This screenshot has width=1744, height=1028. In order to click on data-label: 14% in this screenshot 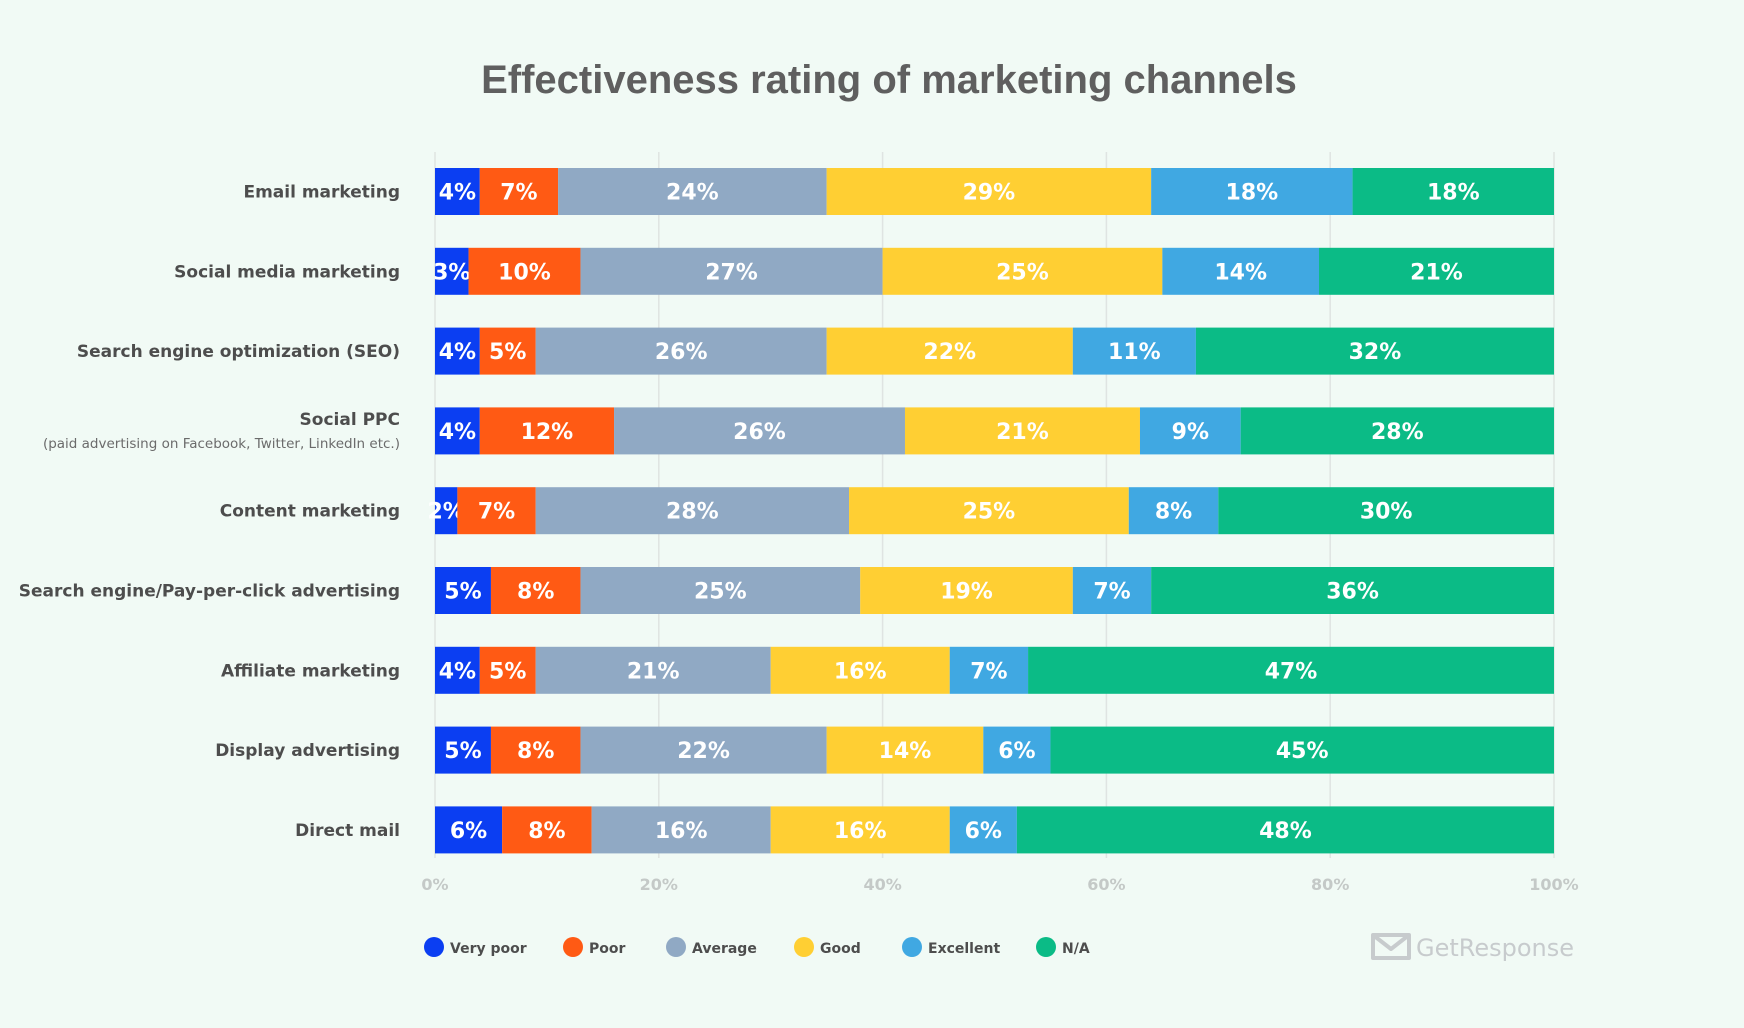, I will do `click(1240, 272)`.